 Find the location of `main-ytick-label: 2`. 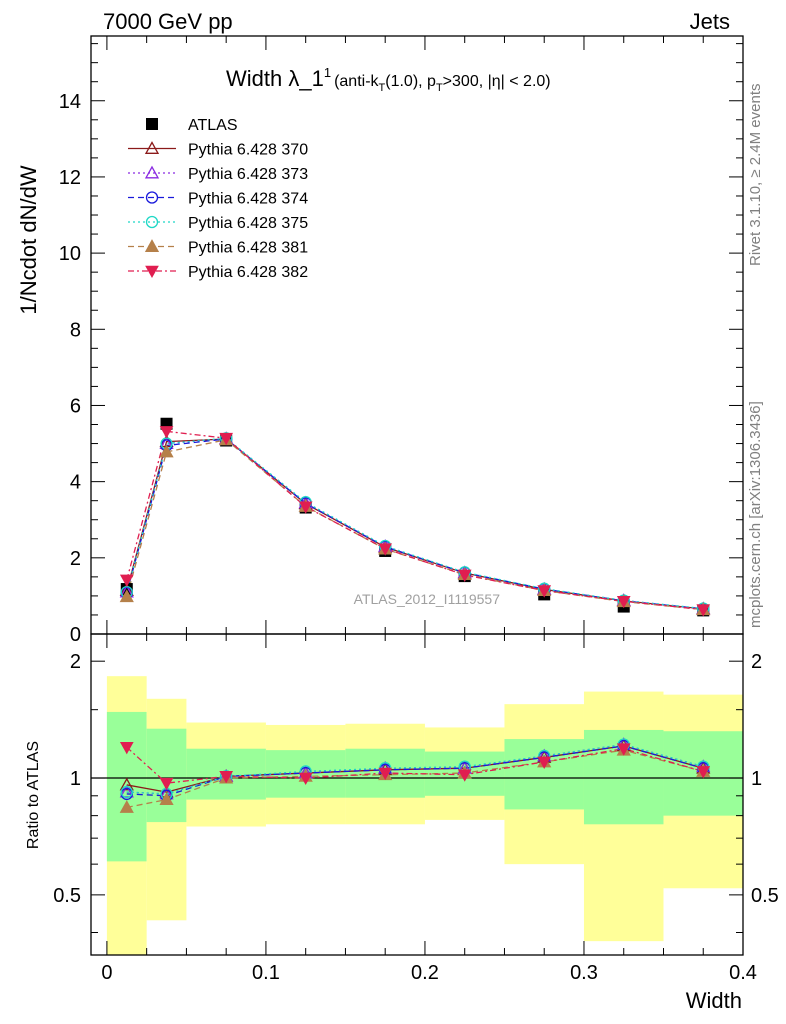

main-ytick-label: 2 is located at coordinates (75, 559).